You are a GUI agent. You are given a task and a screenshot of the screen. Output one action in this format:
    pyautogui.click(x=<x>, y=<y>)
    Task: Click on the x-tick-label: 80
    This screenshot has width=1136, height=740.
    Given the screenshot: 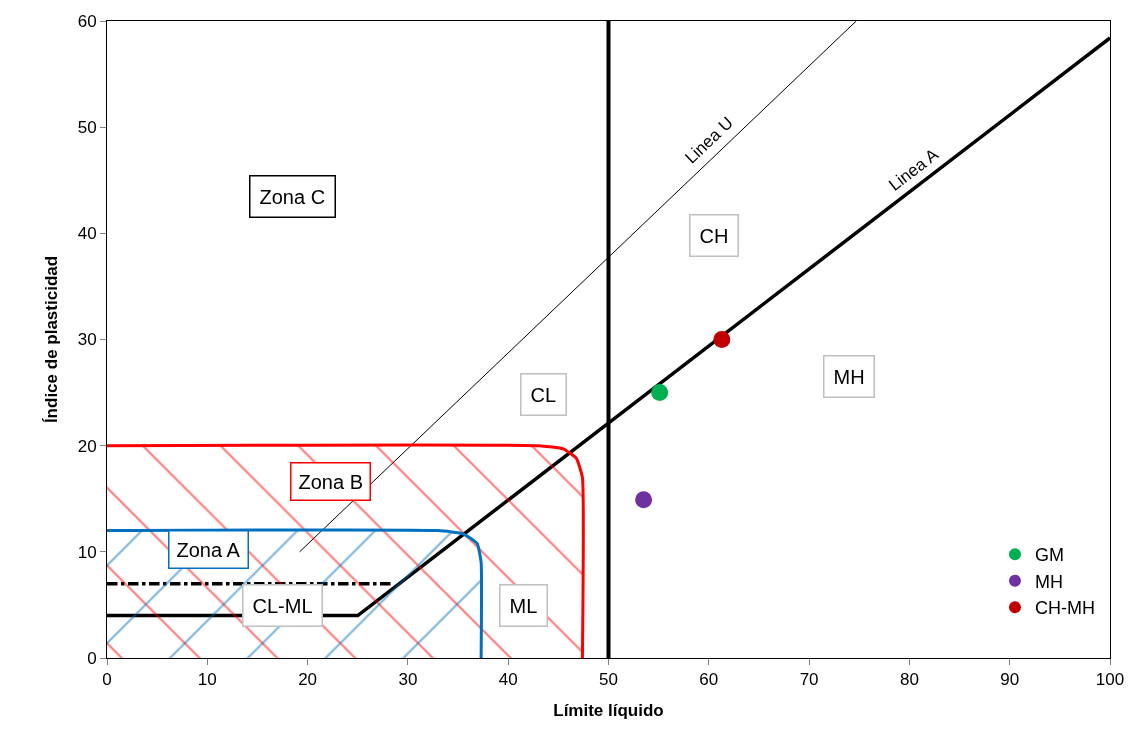 What is the action you would take?
    pyautogui.click(x=909, y=680)
    